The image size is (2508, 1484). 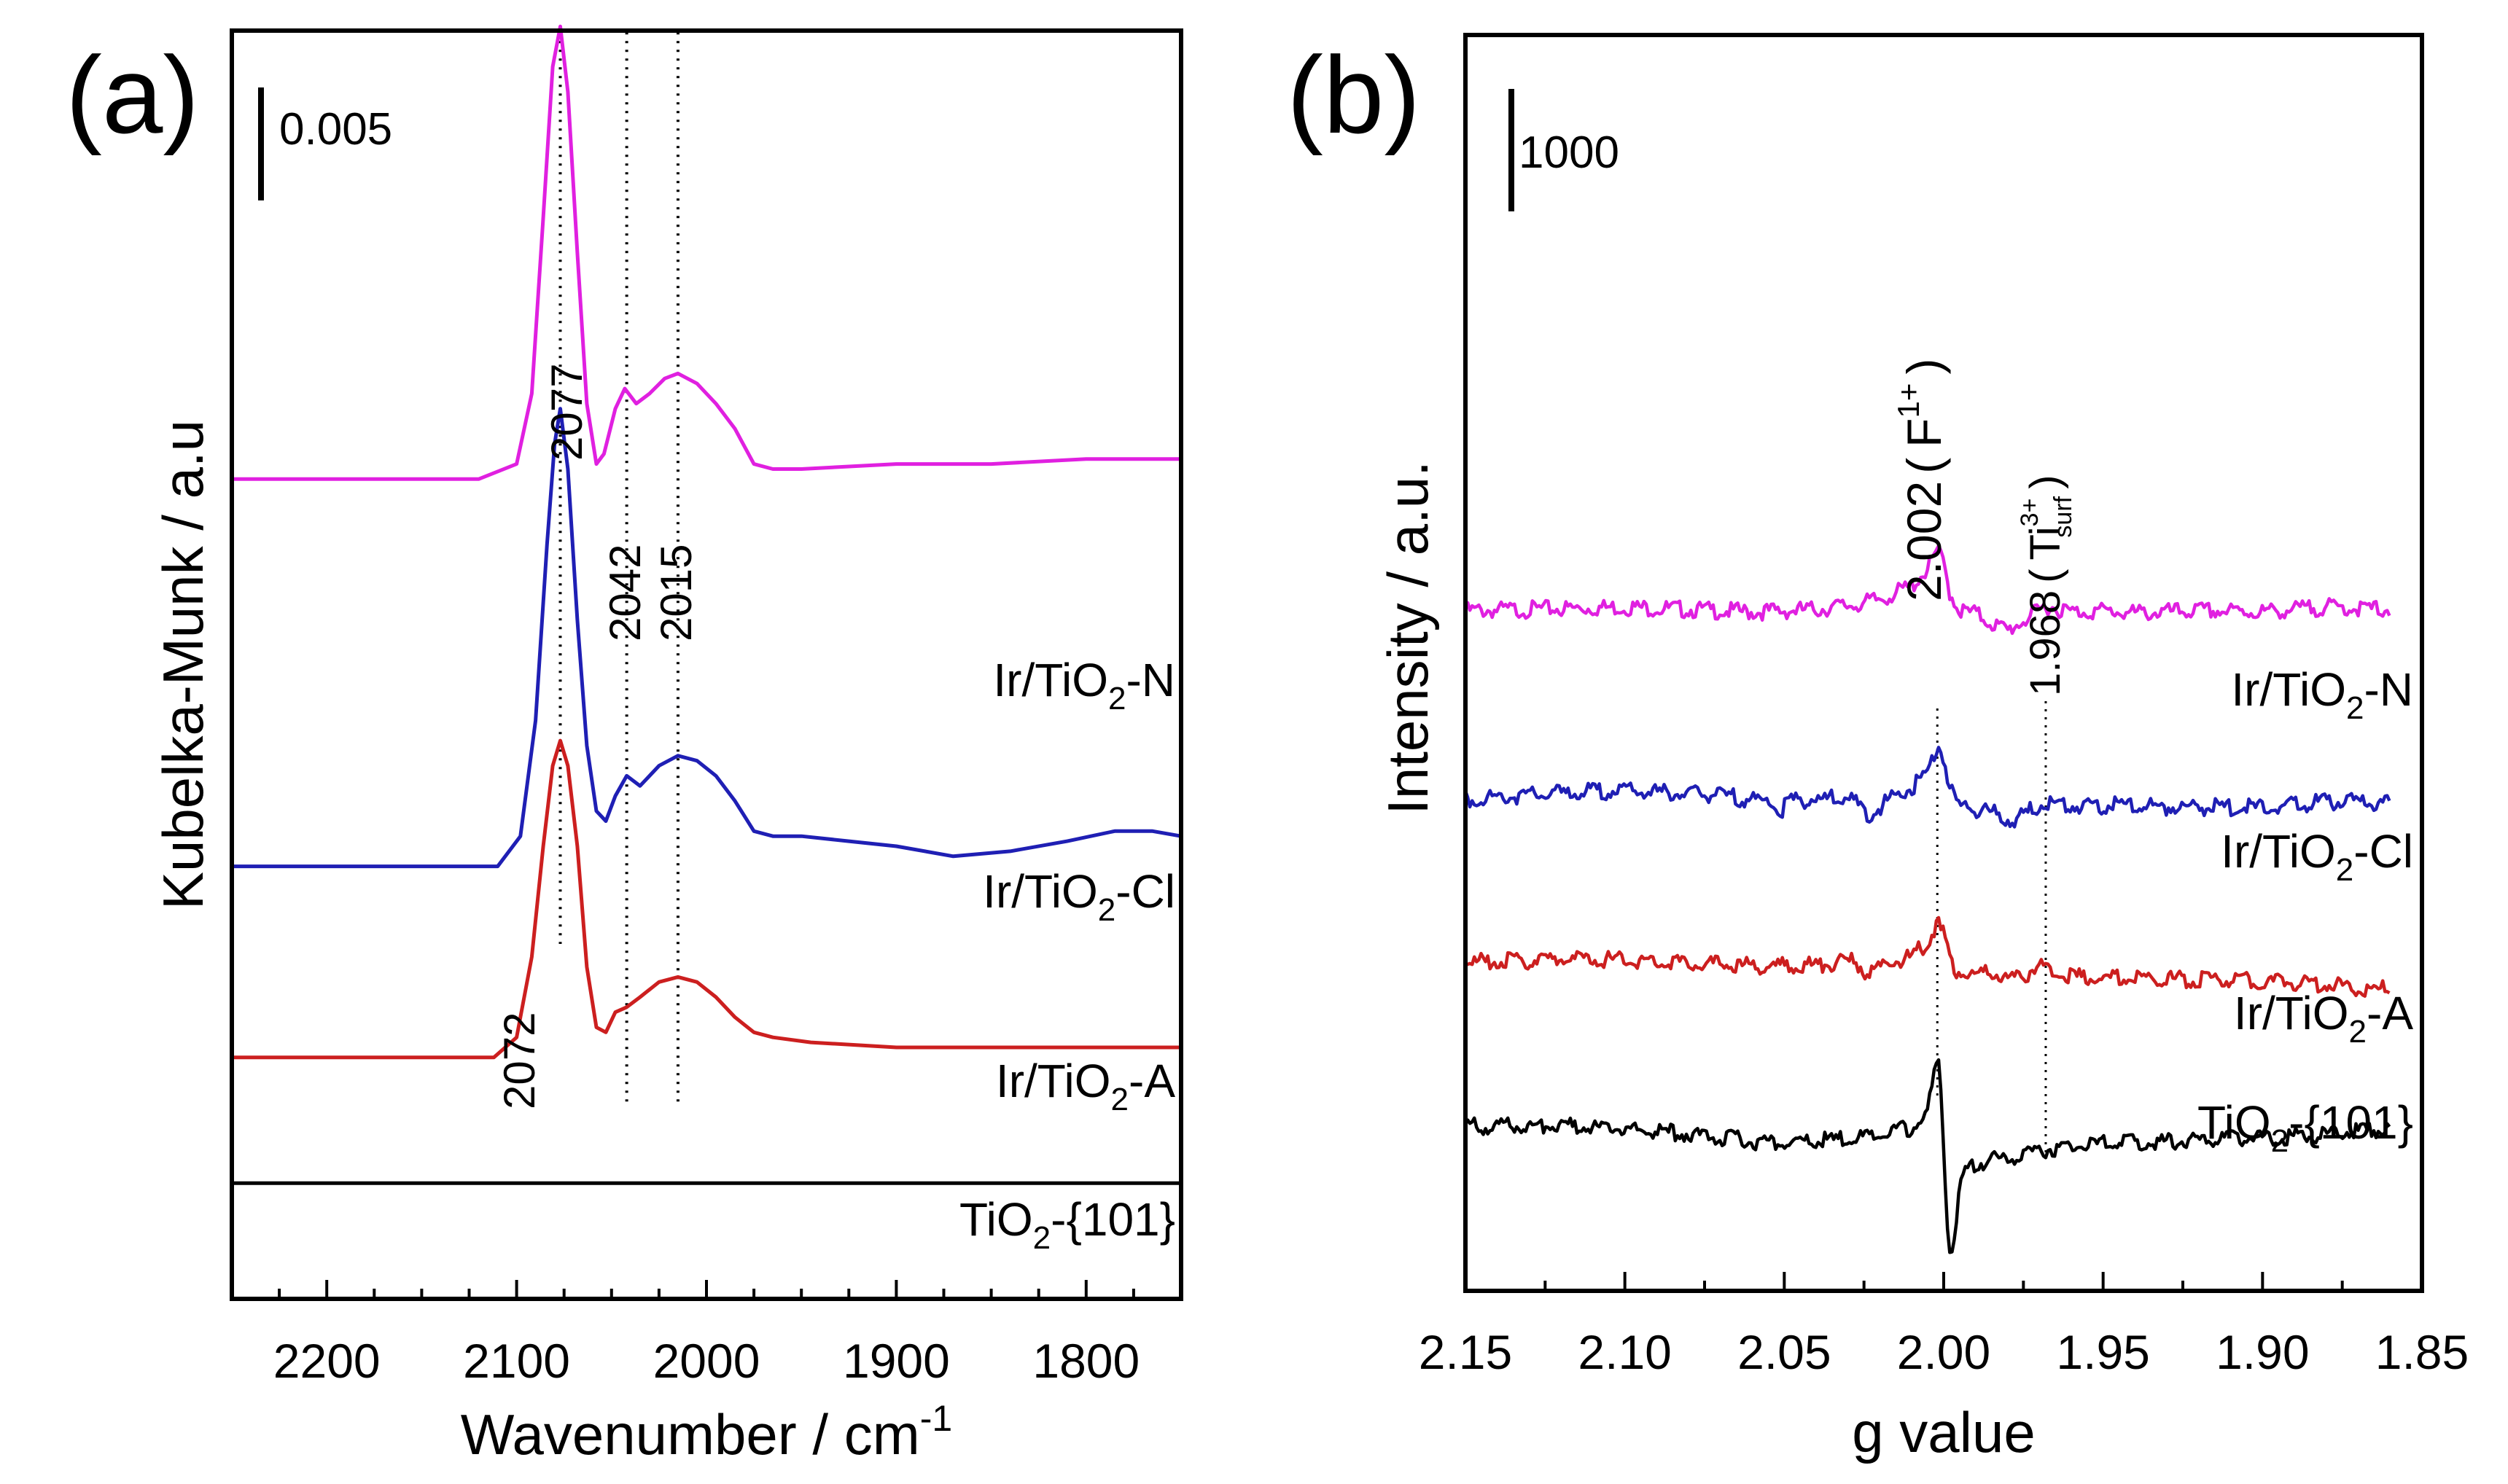 I want to click on series-label-a-1: Ir/TiO2-Cl, so click(x=1079, y=896).